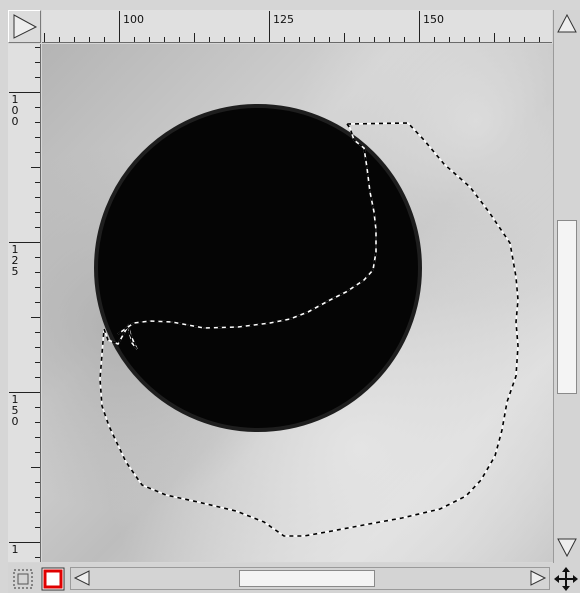 The width and height of the screenshot is (580, 593). I want to click on horizontal-ruler: 100 125 150, so click(297, 26).